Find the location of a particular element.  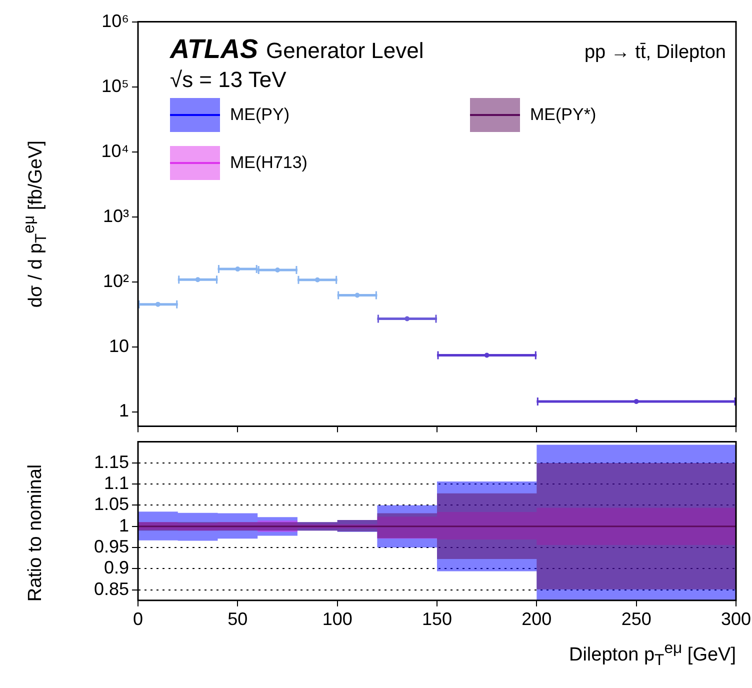

y-tick-label: 10⁵ is located at coordinates (115, 86).